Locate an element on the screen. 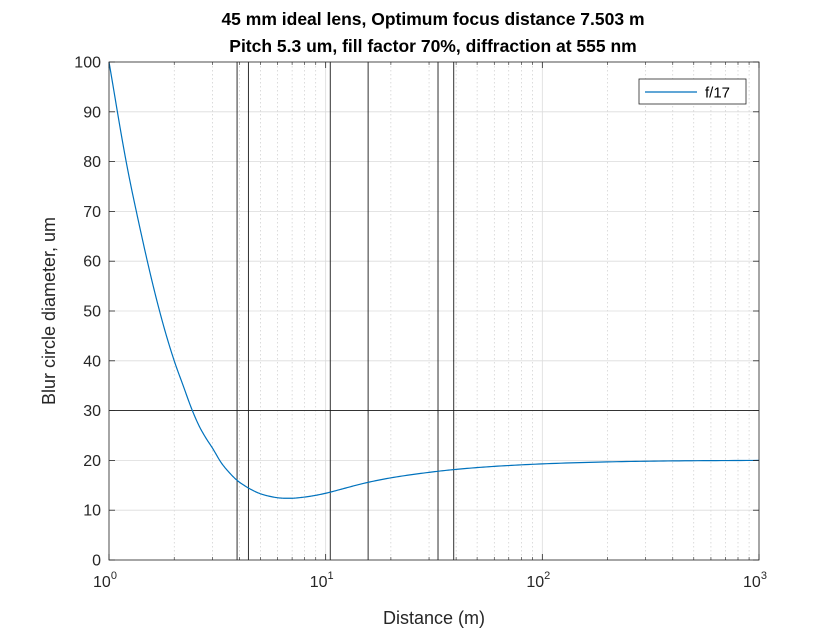 The image size is (840, 630). y-tick-label: 60 is located at coordinates (92, 262).